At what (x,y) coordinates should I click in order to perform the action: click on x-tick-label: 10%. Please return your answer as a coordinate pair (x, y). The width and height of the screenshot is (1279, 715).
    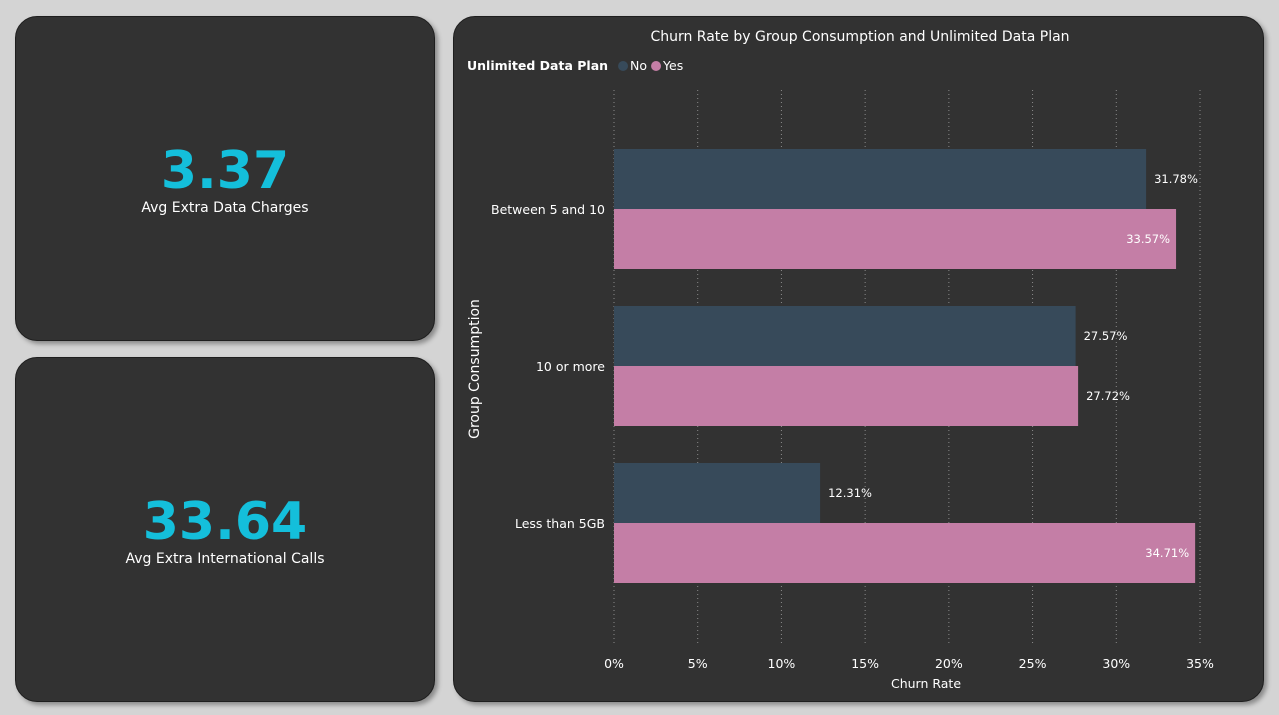
    Looking at the image, I should click on (782, 663).